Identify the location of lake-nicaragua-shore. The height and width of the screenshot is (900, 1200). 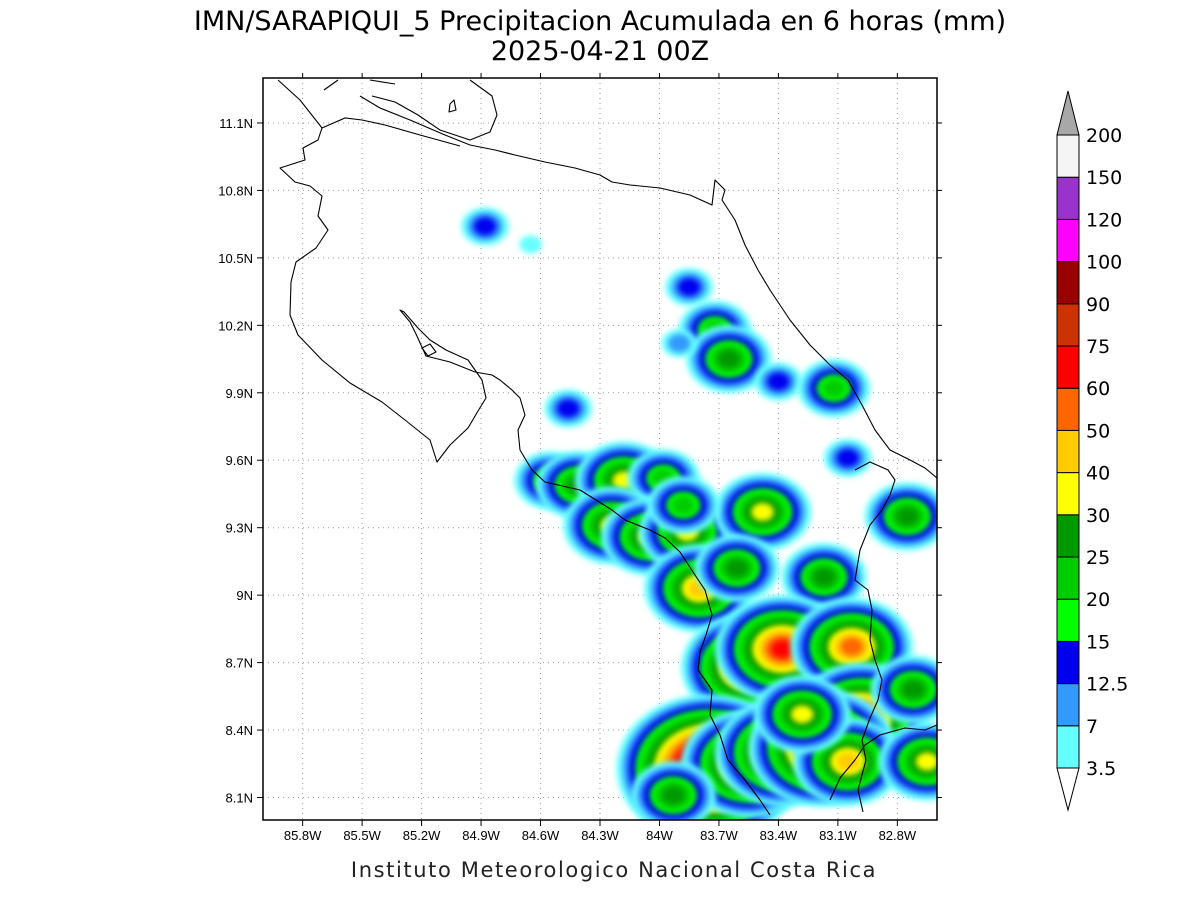
(433, 110).